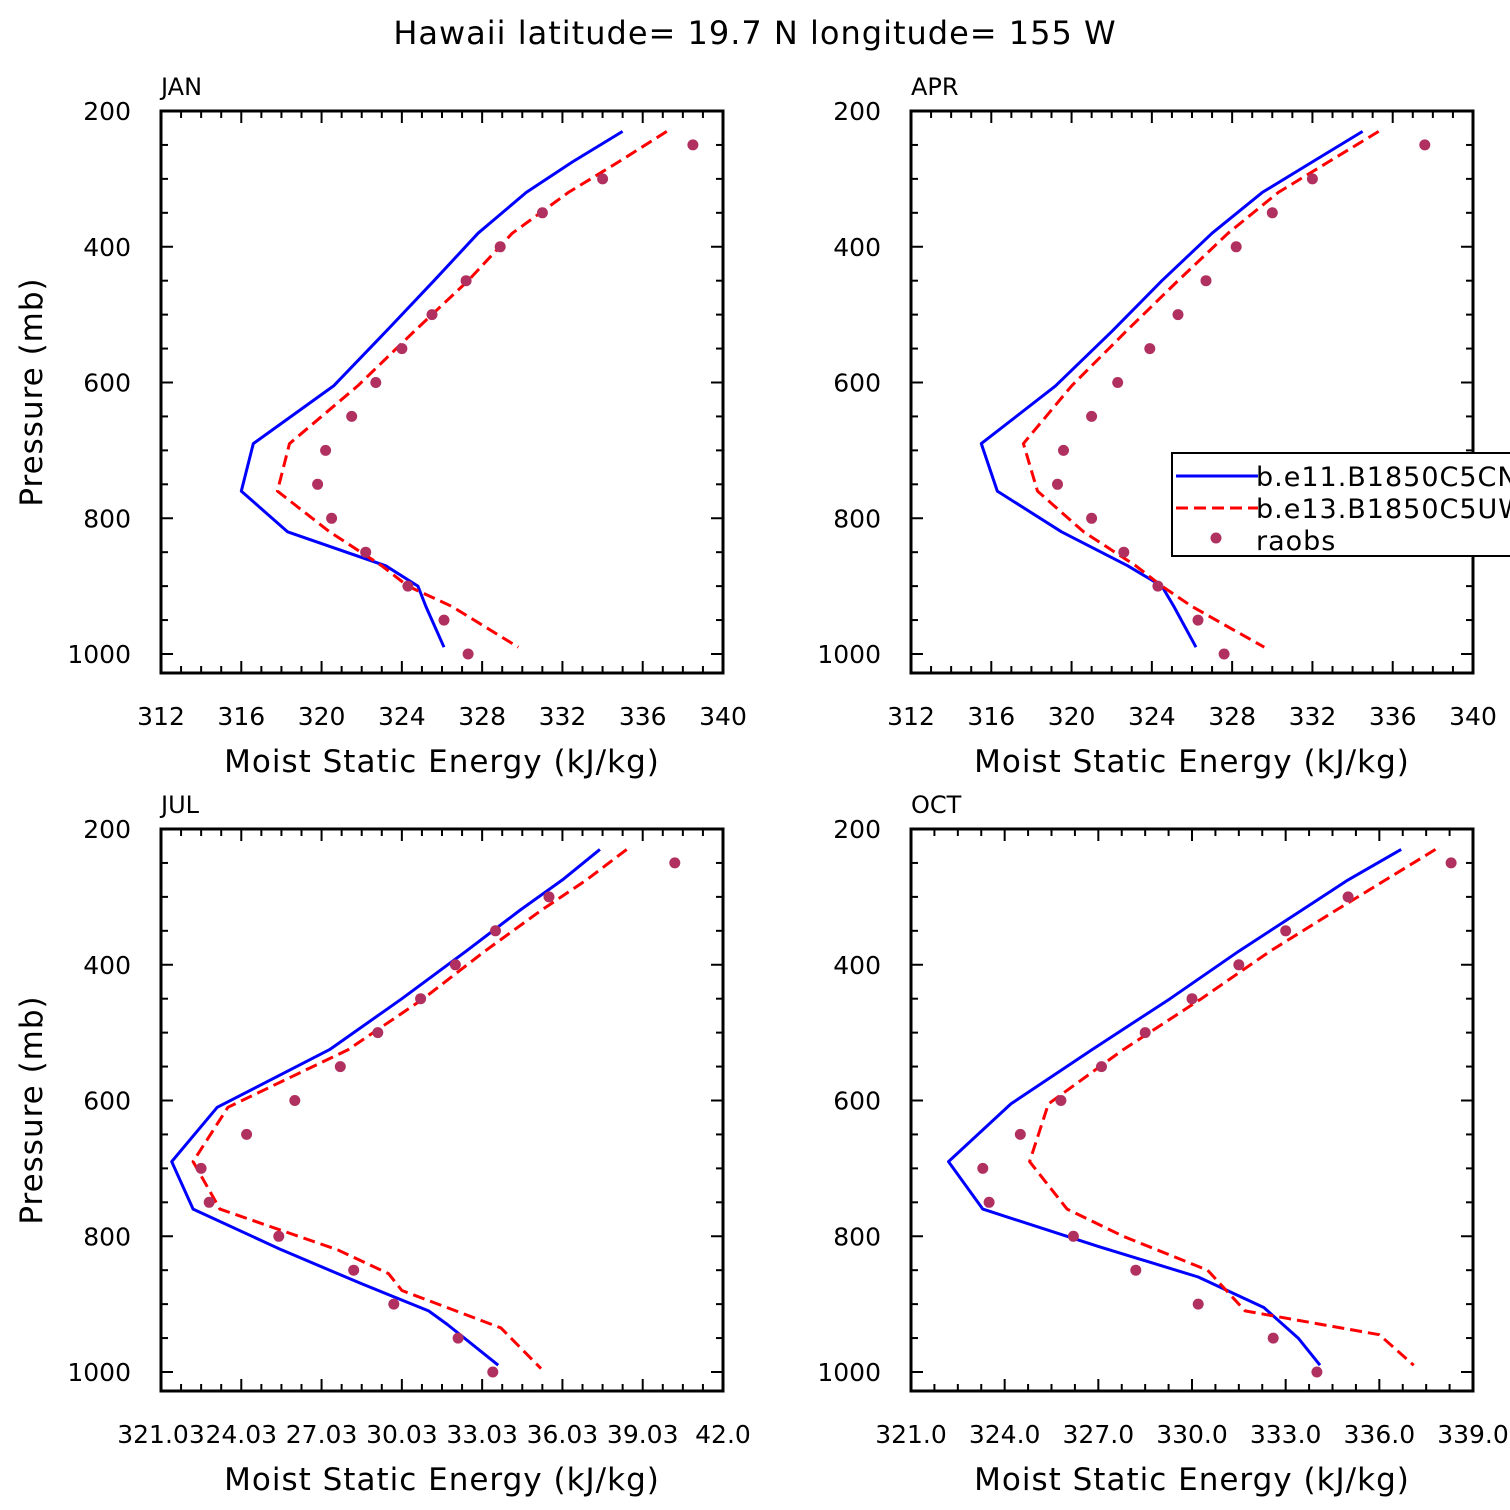 The image size is (1510, 1510). I want to click on x-tick-label: 36.03, so click(563, 1434).